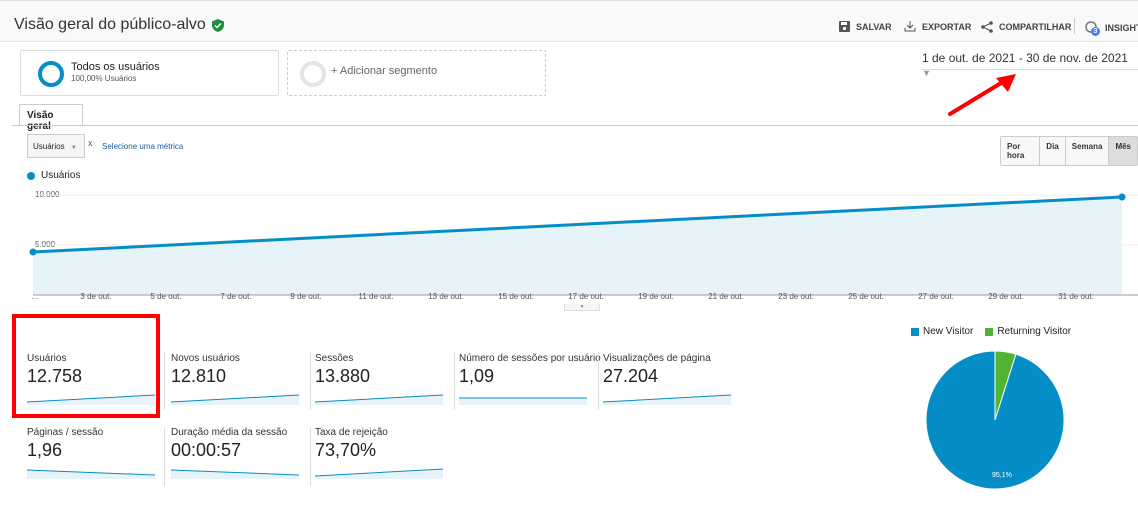 The height and width of the screenshot is (515, 1138). Describe the element at coordinates (936, 296) in the screenshot. I see `x-tick-label: 27 de out.` at that location.